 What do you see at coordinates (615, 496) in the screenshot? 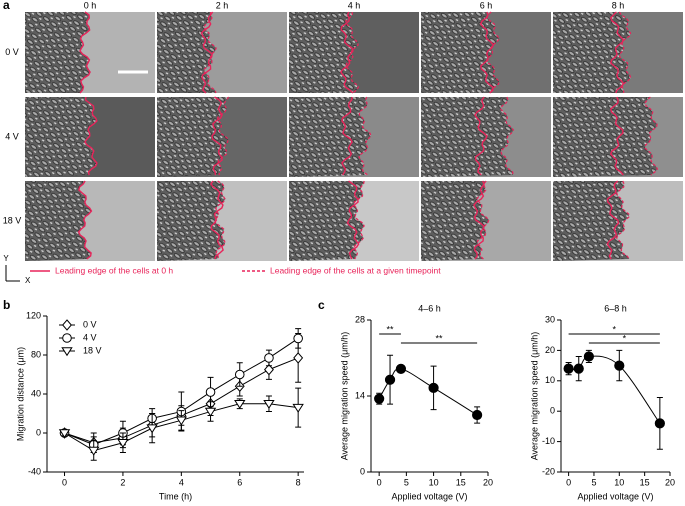
I see `x-axis-title: Applied voltage (V)` at bounding box center [615, 496].